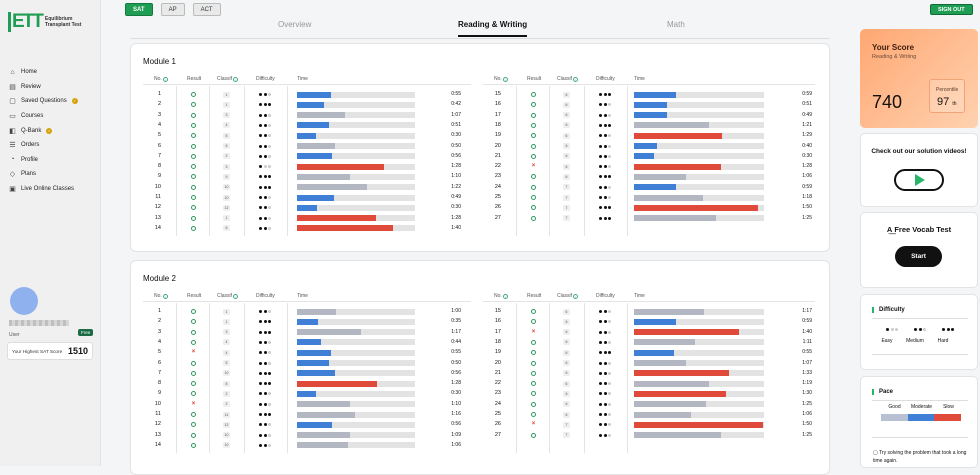  What do you see at coordinates (497, 135) in the screenshot?
I see `question-number: 19` at bounding box center [497, 135].